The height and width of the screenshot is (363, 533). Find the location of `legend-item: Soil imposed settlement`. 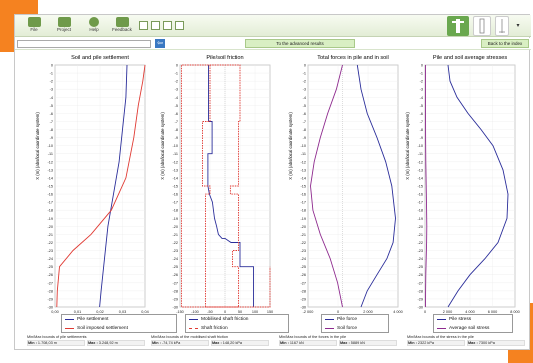

legend-item: Soil imposed settlement is located at coordinates (119, 328).